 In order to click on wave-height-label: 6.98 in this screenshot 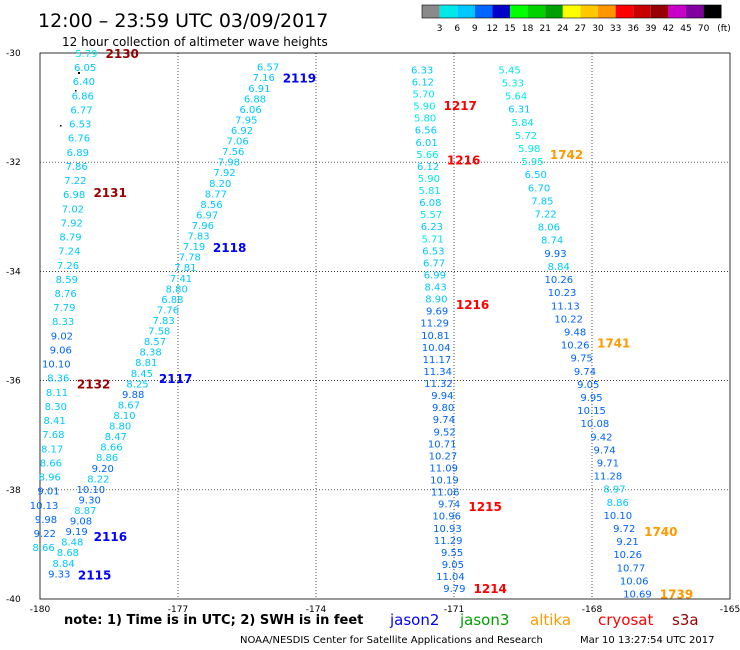, I will do `click(74, 195)`.